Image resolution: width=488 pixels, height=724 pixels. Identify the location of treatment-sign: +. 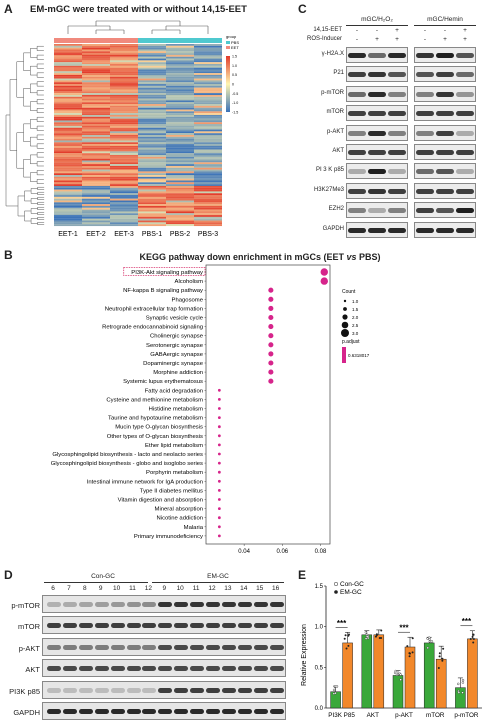
(445, 39).